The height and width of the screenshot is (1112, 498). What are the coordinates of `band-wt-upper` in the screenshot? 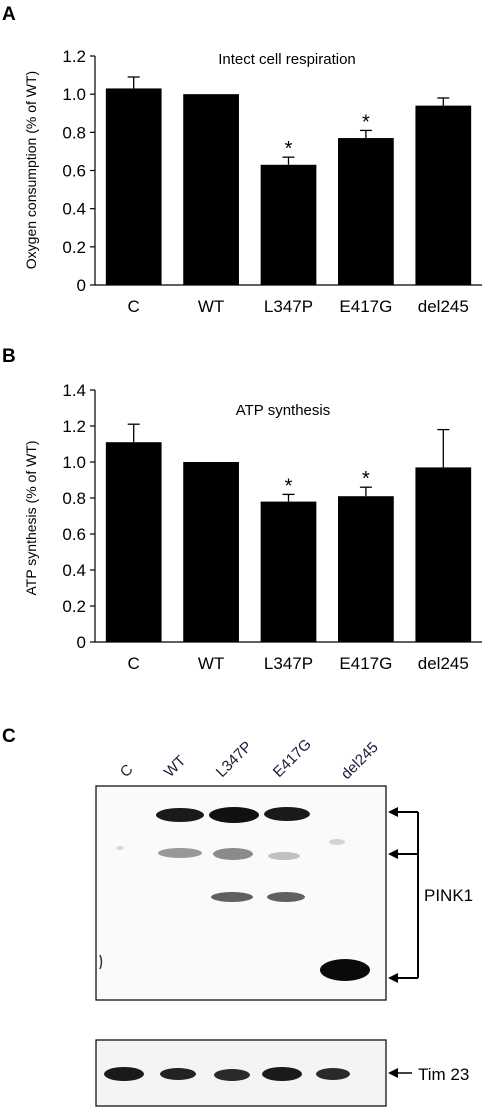 It's located at (180, 815).